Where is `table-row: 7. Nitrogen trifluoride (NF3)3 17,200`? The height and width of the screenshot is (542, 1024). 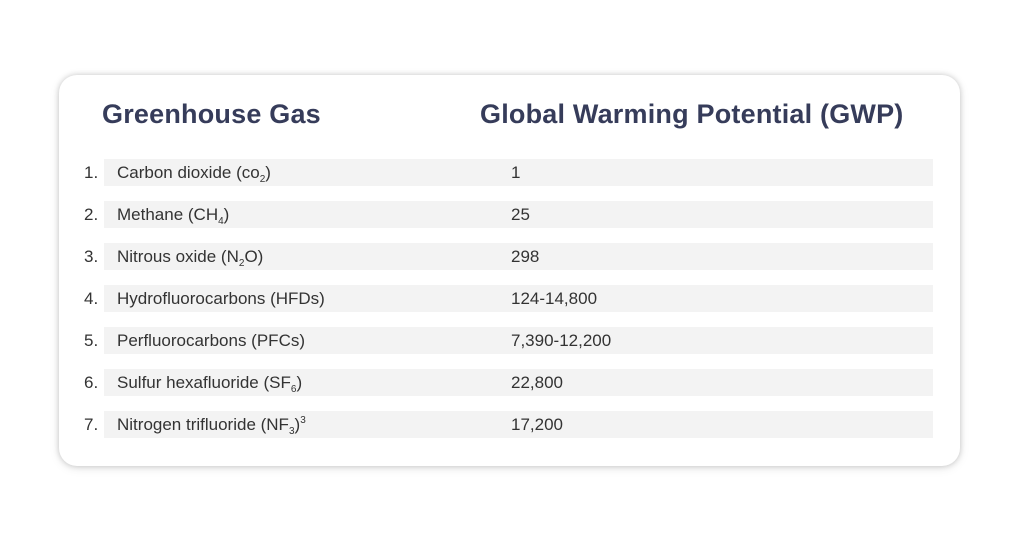
table-row: 7. Nitrogen trifluoride (NF3)3 17,200 is located at coordinates (509, 424).